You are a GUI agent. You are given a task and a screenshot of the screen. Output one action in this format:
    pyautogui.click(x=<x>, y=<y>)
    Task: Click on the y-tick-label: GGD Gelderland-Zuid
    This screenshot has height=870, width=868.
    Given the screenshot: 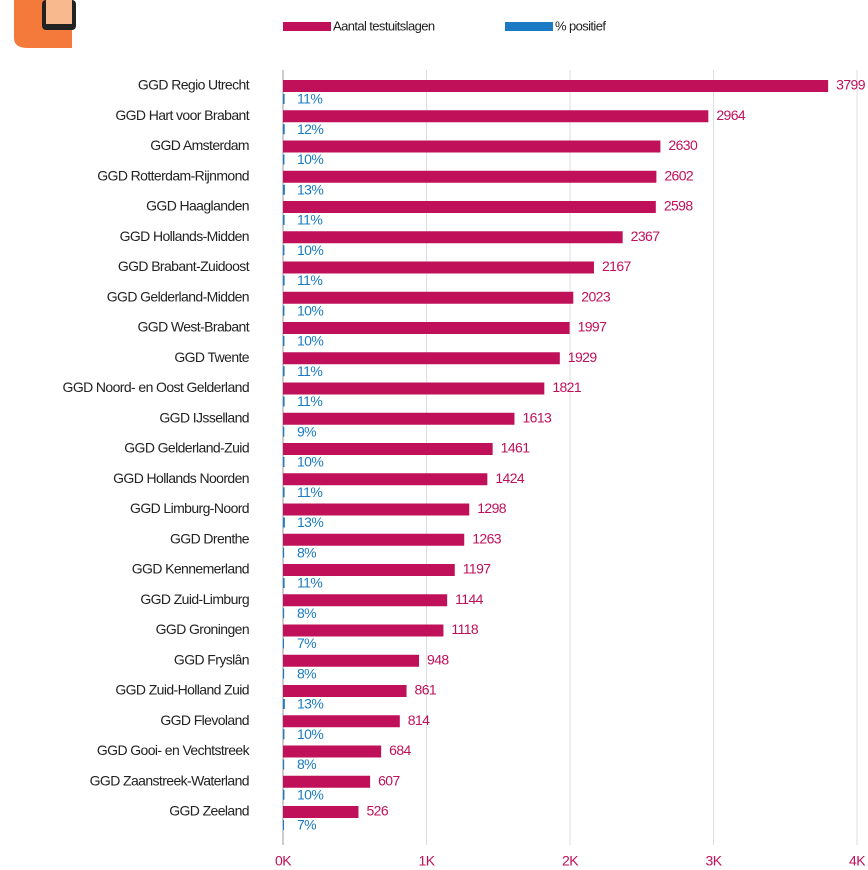 What is the action you would take?
    pyautogui.click(x=186, y=448)
    